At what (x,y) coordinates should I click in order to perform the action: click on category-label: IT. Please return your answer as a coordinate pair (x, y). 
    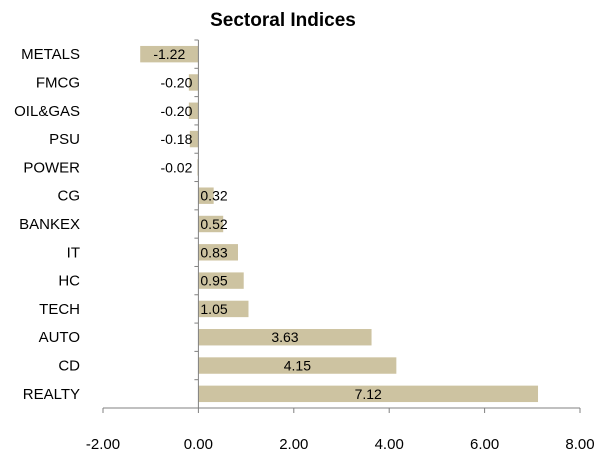
    Looking at the image, I should click on (73, 252).